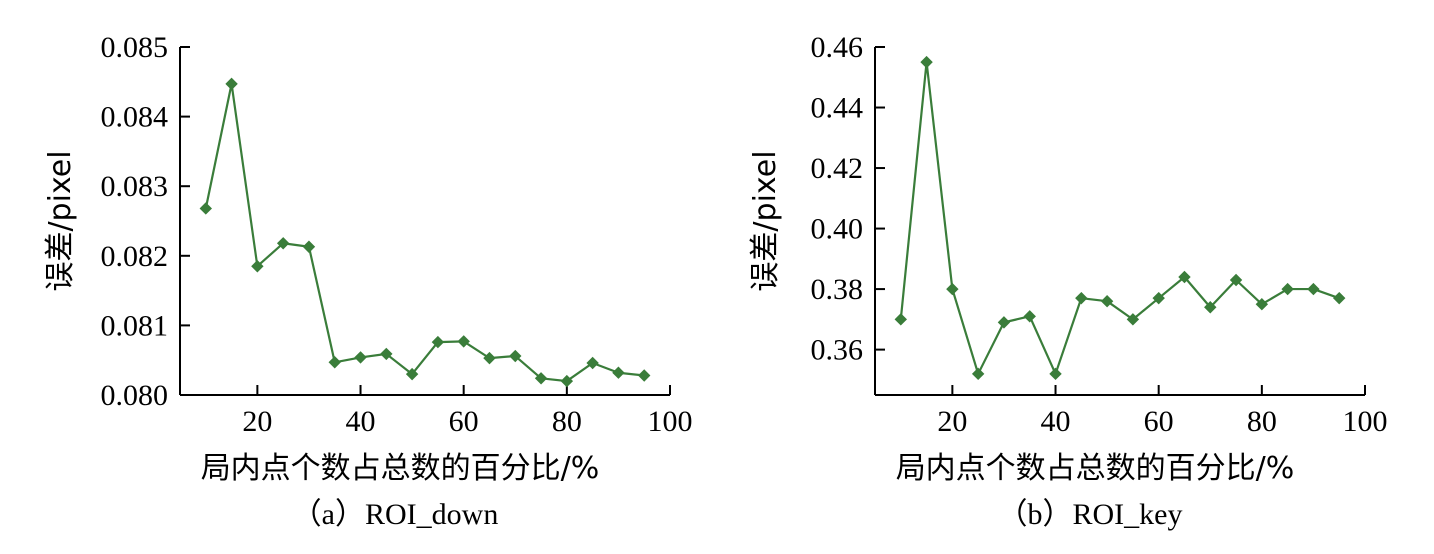 The height and width of the screenshot is (554, 1434). What do you see at coordinates (135, 256) in the screenshot?
I see `y-tick-label: 0.082` at bounding box center [135, 256].